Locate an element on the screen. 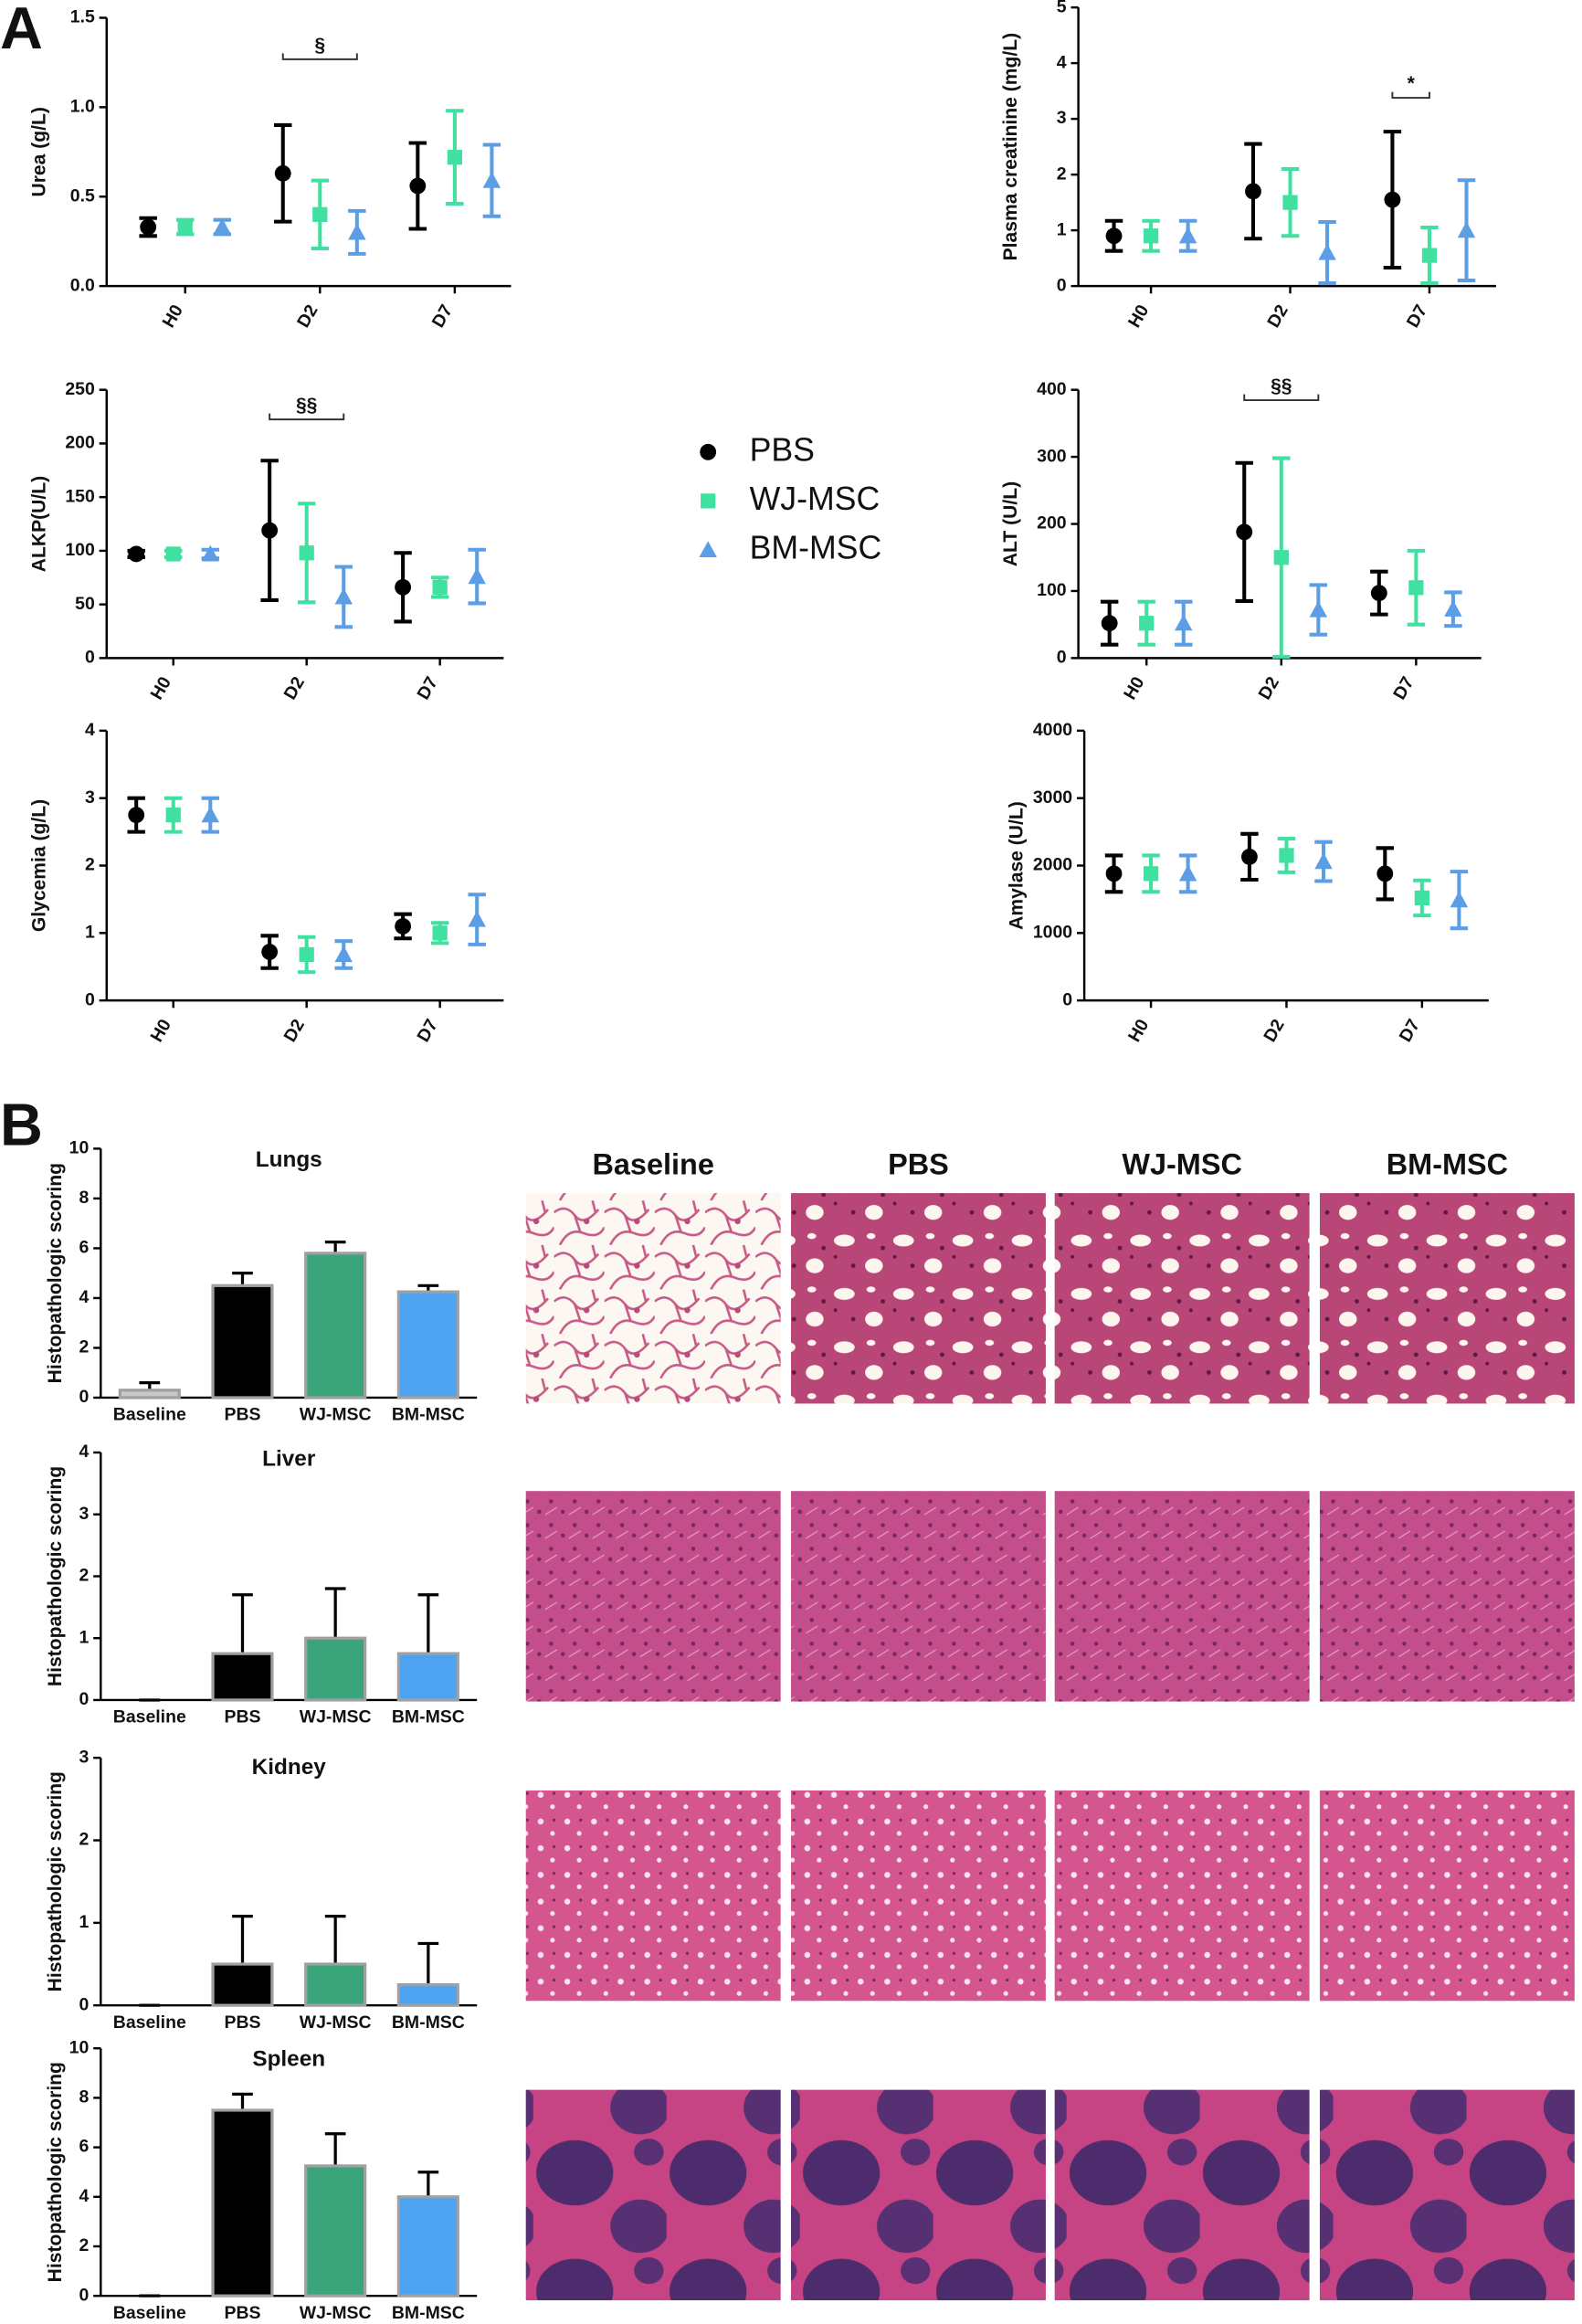 The image size is (1582, 2324). column-header: Baseline is located at coordinates (653, 1163).